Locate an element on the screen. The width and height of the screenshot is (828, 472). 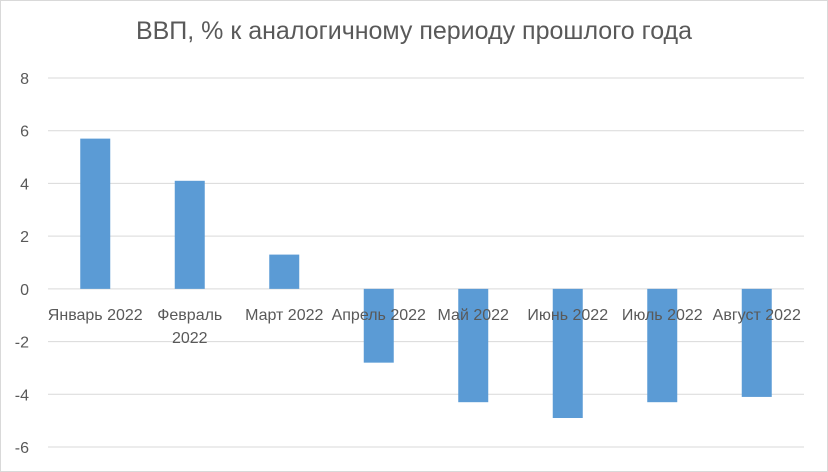
x-tick-label: Март 2022 is located at coordinates (284, 315).